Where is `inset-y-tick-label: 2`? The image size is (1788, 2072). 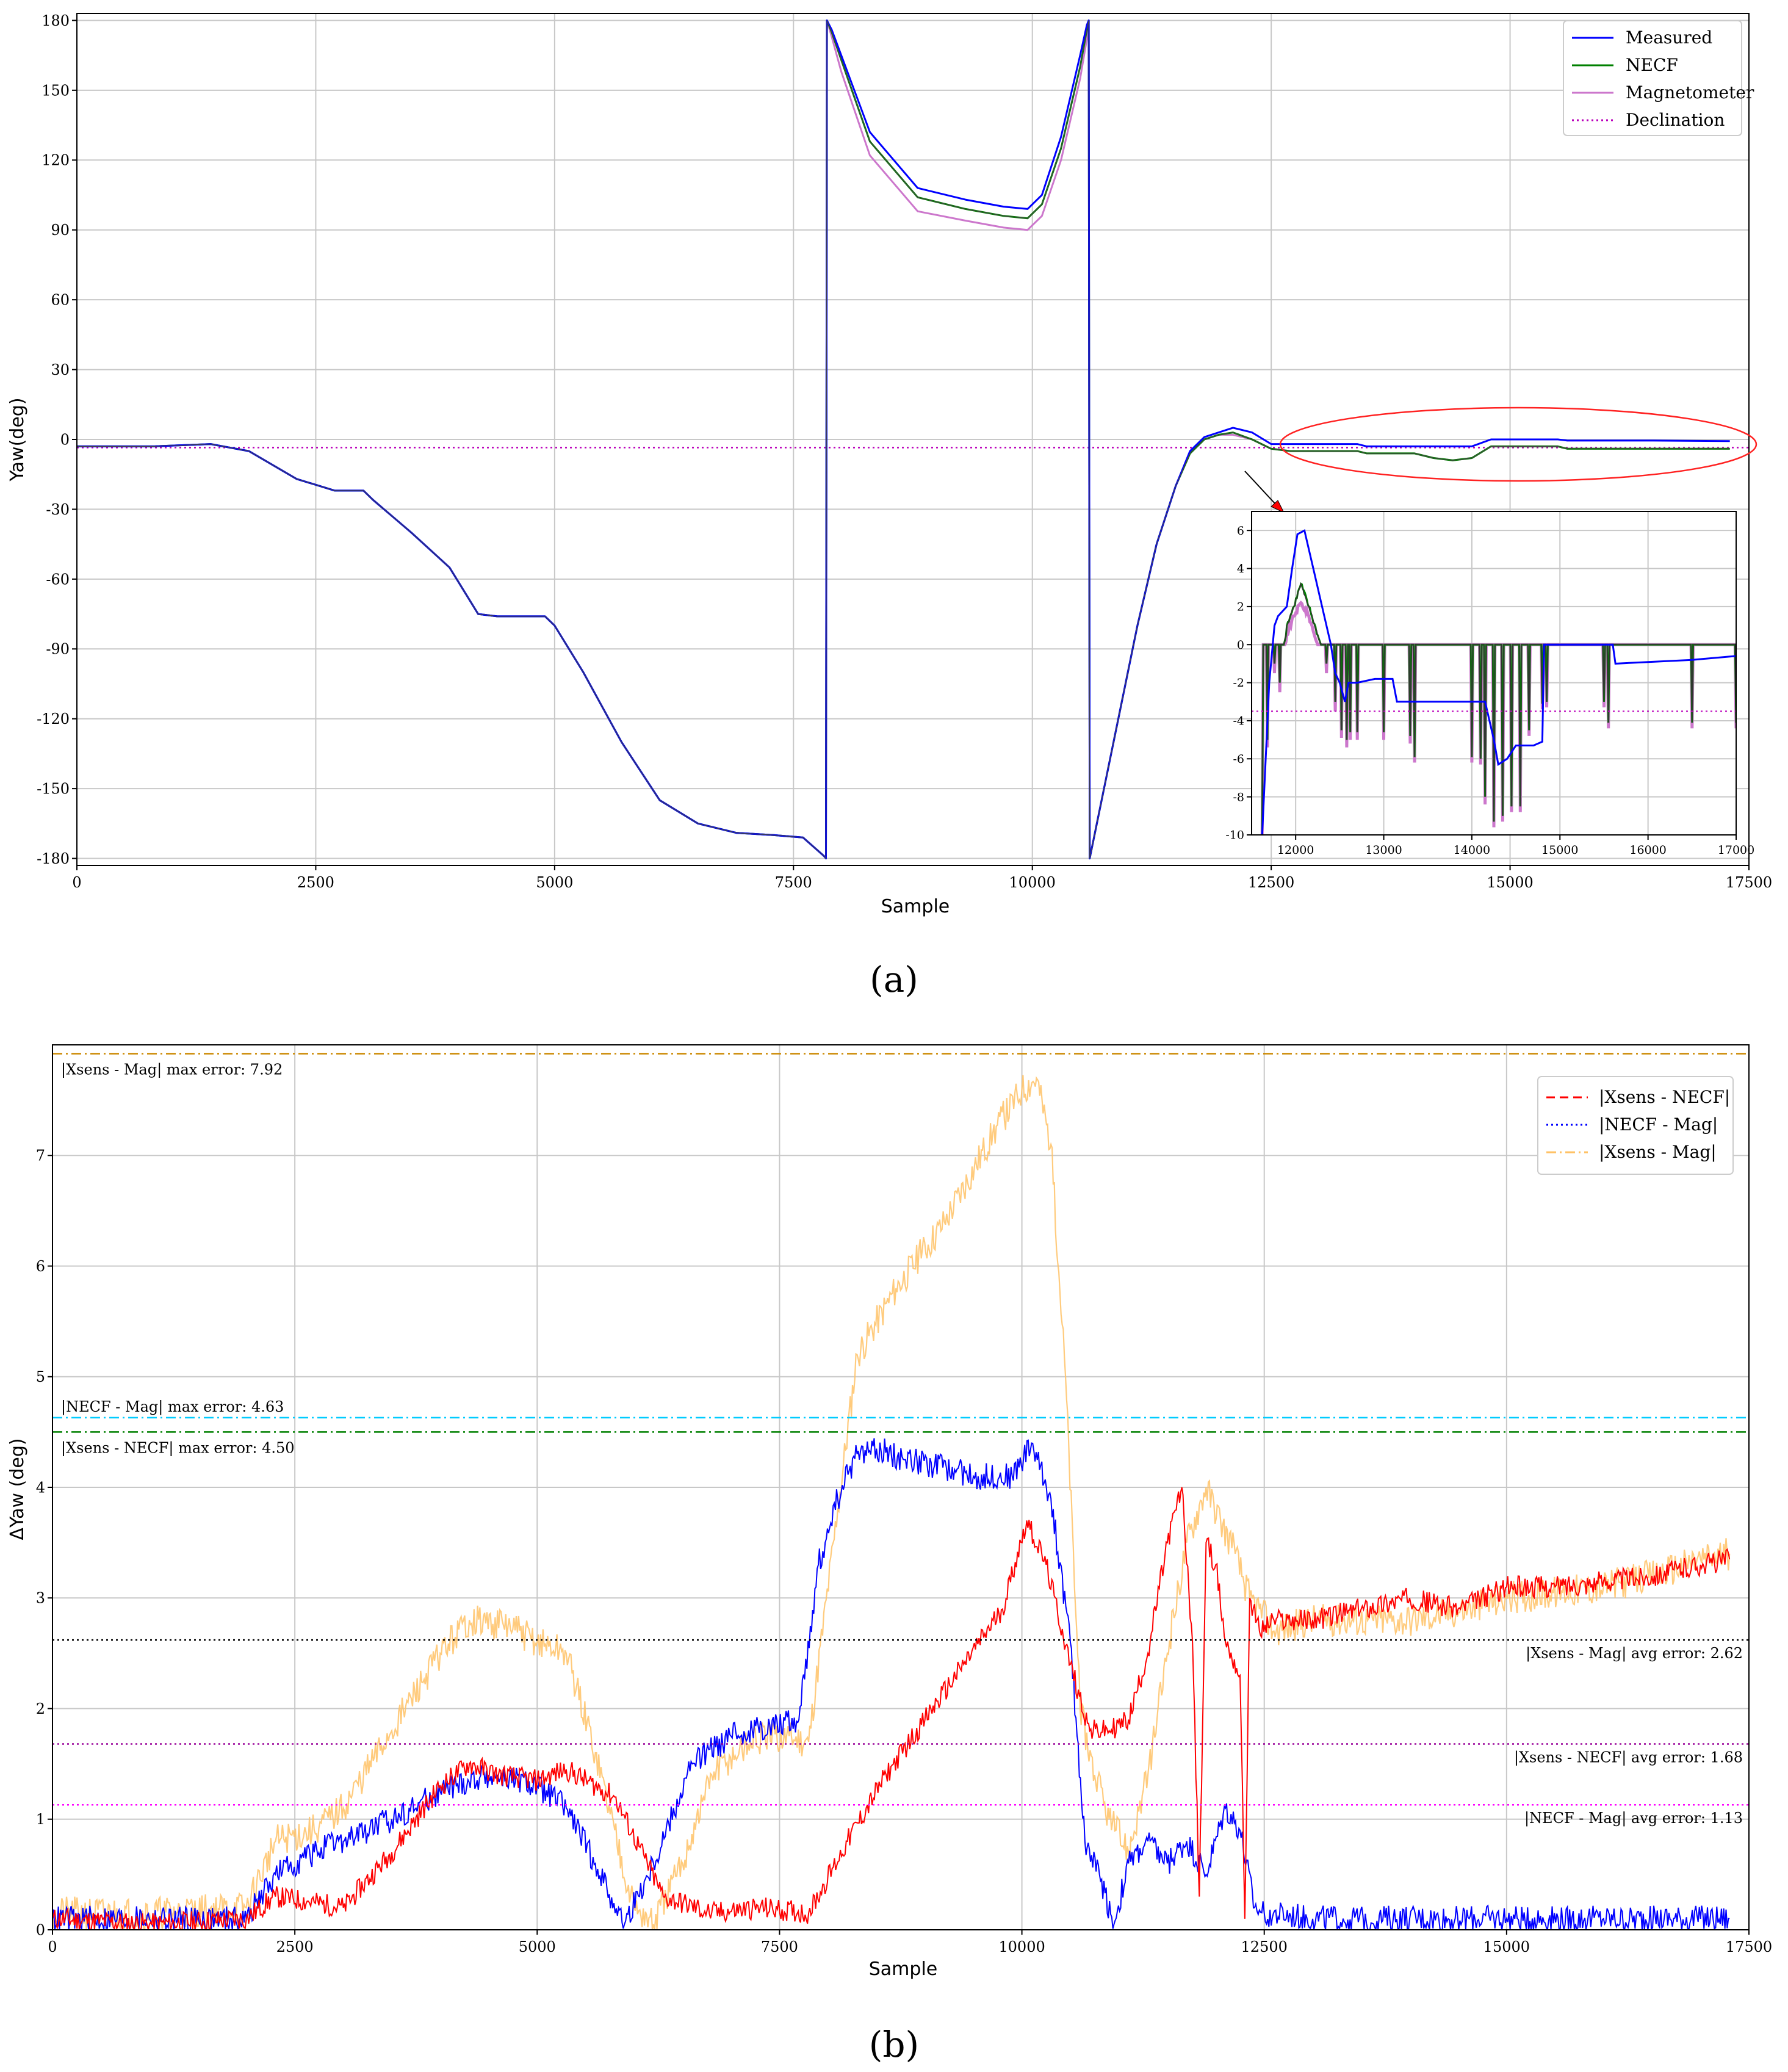
inset-y-tick-label: 2 is located at coordinates (1240, 608).